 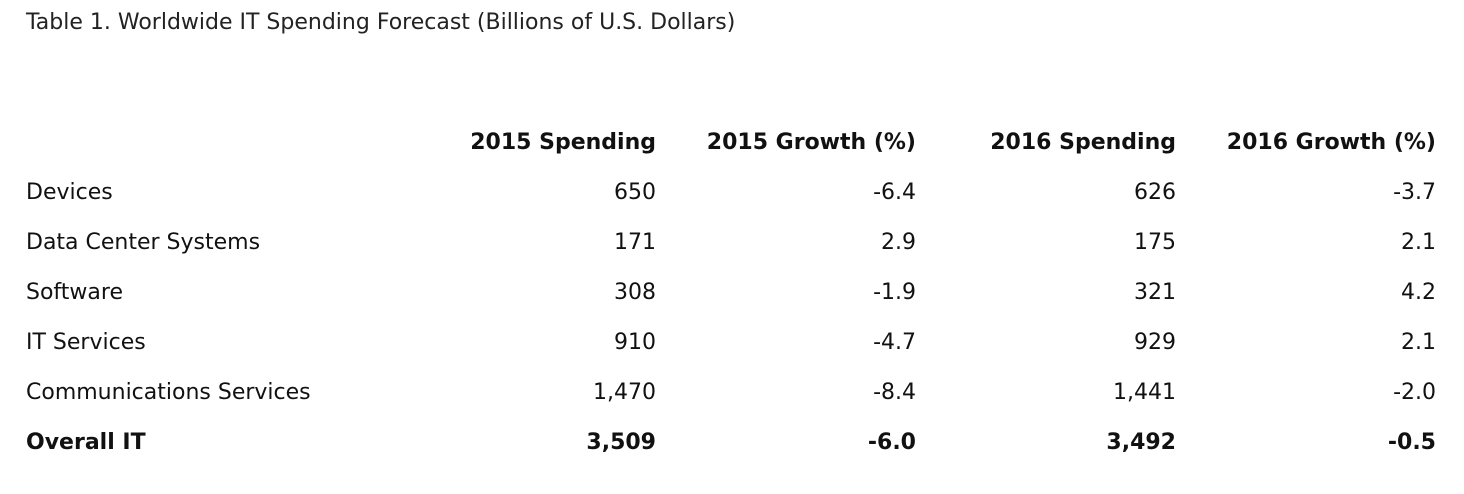 What do you see at coordinates (1083, 142) in the screenshot?
I see `header-2016-spending: 2016 Spending` at bounding box center [1083, 142].